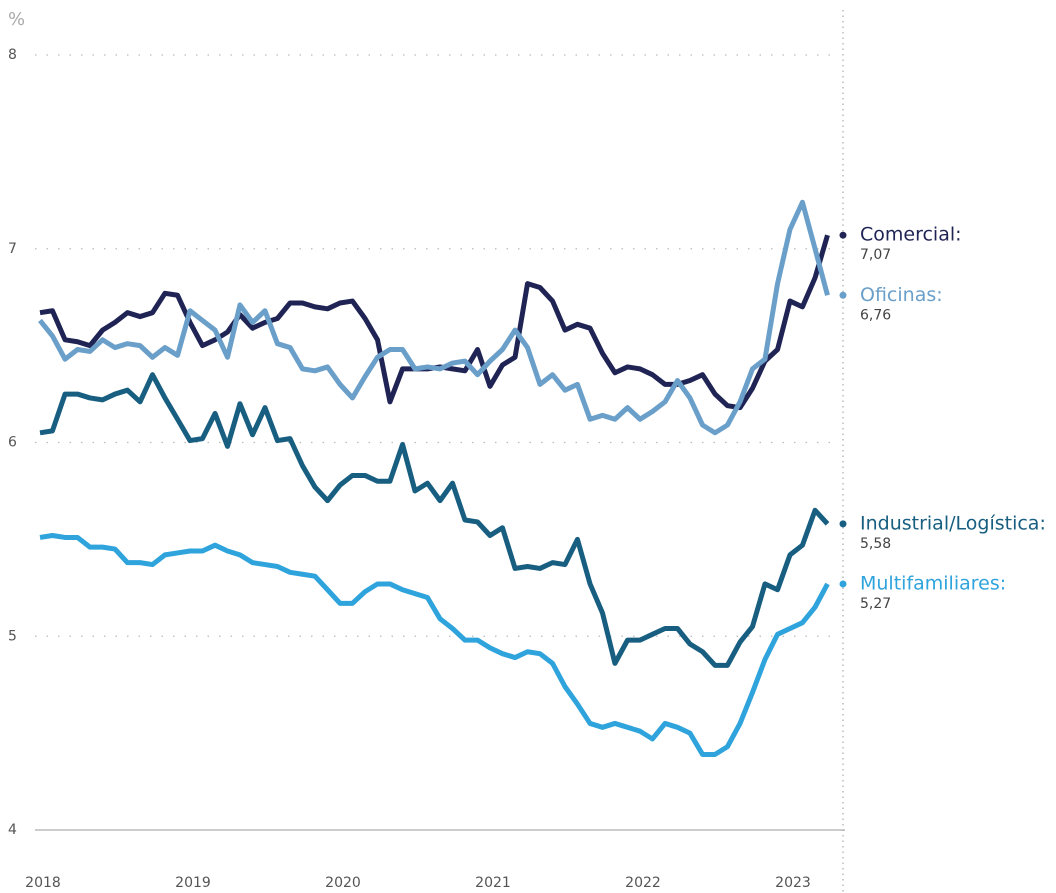 The image size is (1056, 893). Describe the element at coordinates (43, 883) in the screenshot. I see `x-tick-label: 2018` at that location.